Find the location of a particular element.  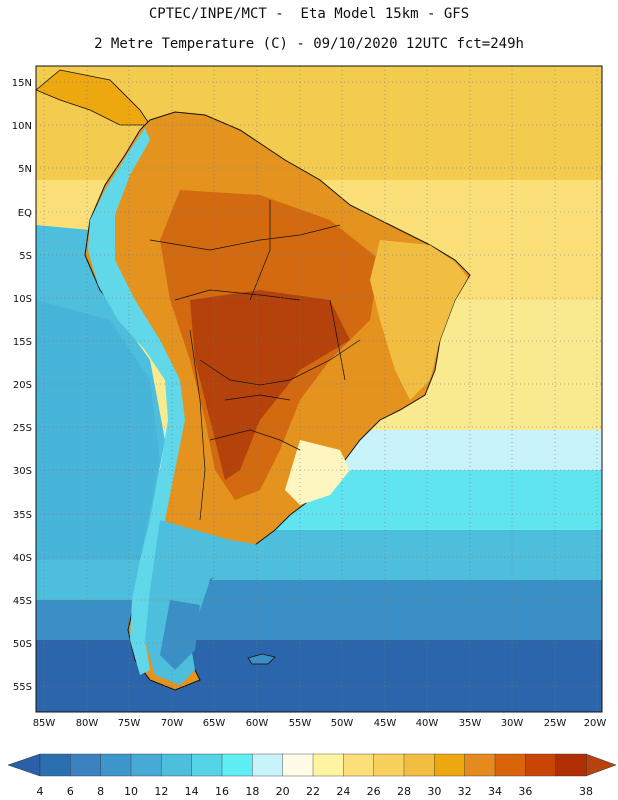

colorbar-label: 38 is located at coordinates (586, 791).